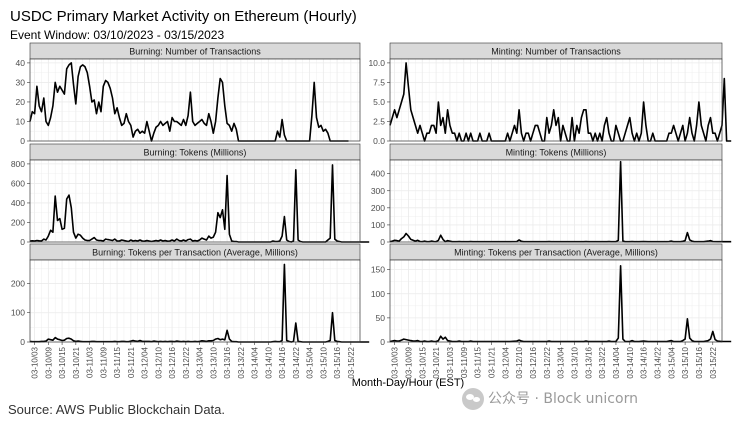  I want to click on facet-panel: Minting: Tokens (Millions) 0 100 200 300 400, so click(551, 195).